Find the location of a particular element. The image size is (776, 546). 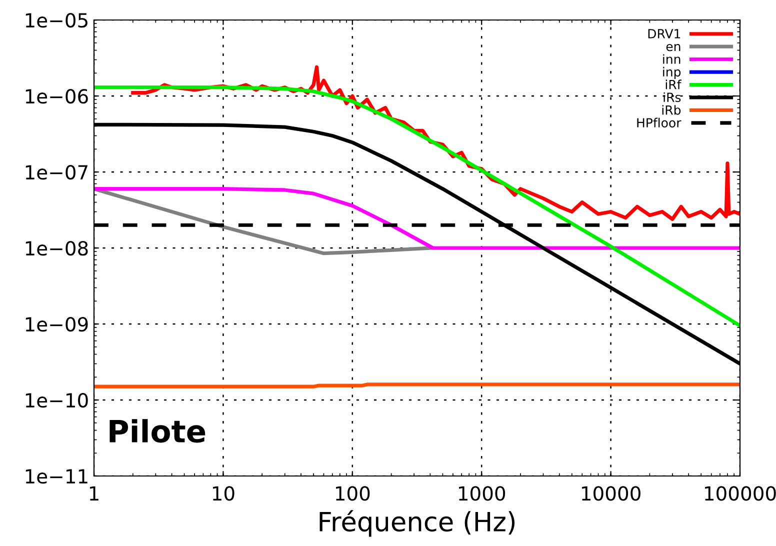

x-tick-label: 1 is located at coordinates (94, 493).